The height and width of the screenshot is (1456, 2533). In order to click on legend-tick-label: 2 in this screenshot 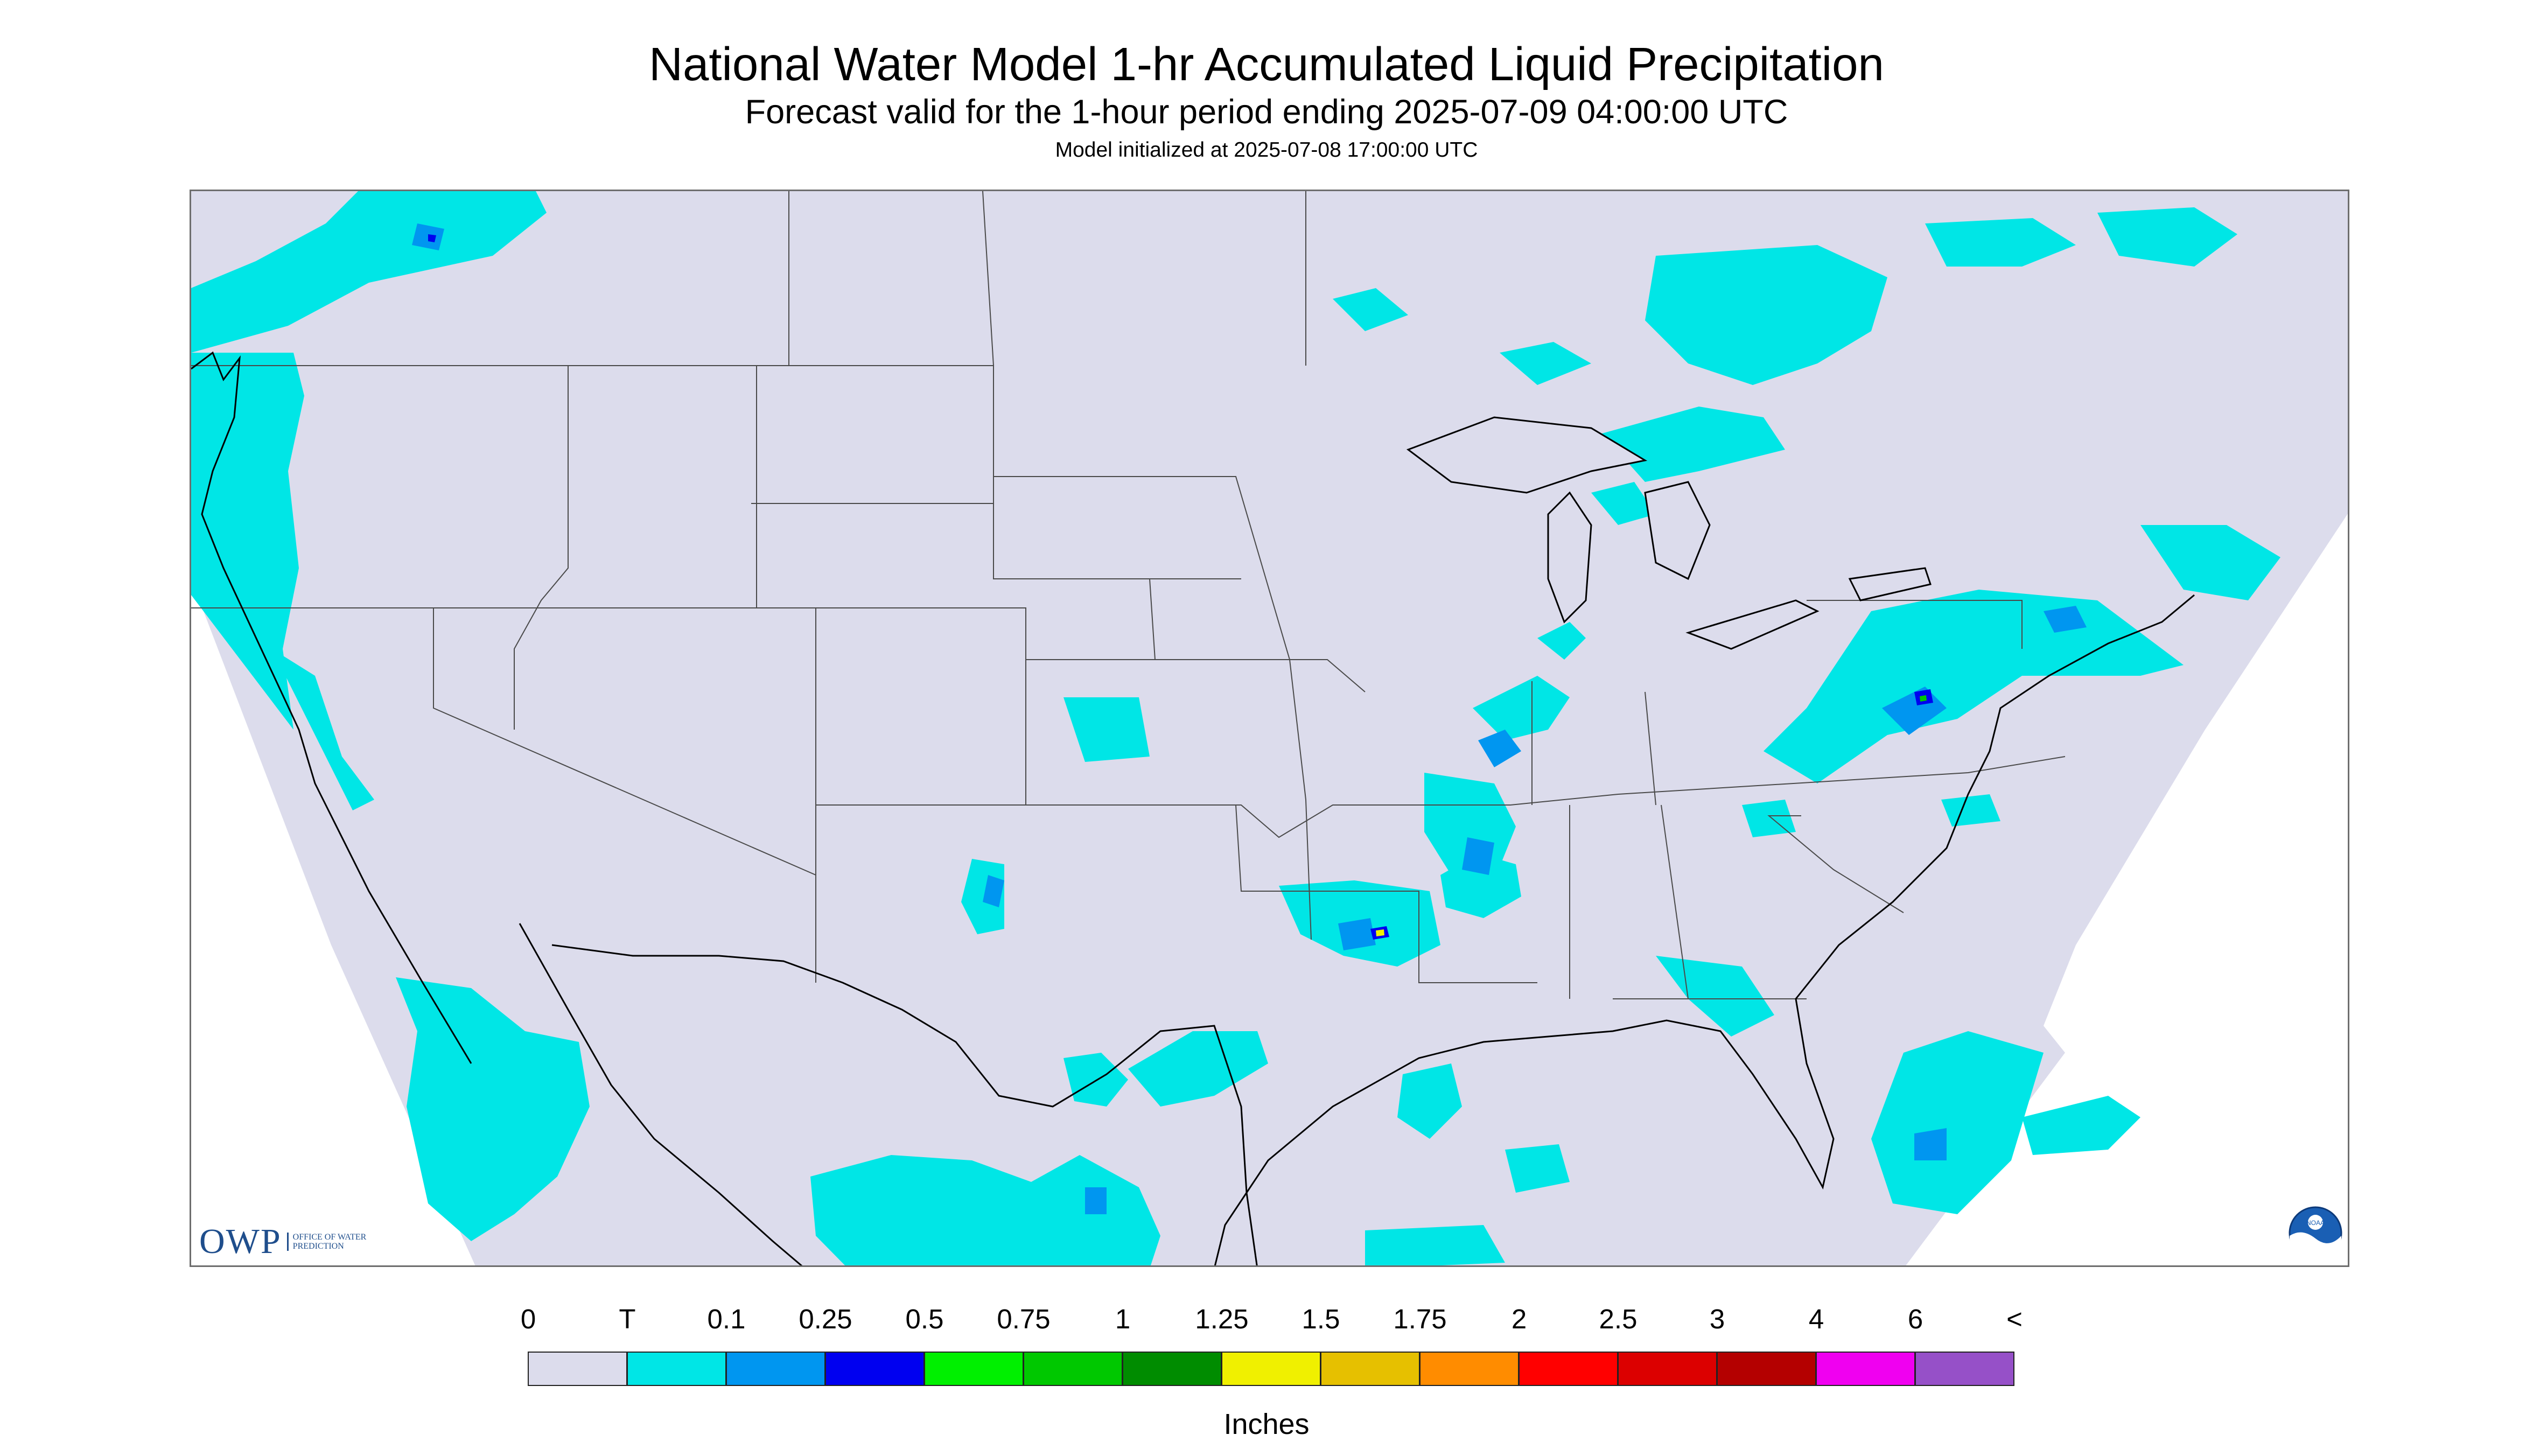, I will do `click(1519, 1319)`.